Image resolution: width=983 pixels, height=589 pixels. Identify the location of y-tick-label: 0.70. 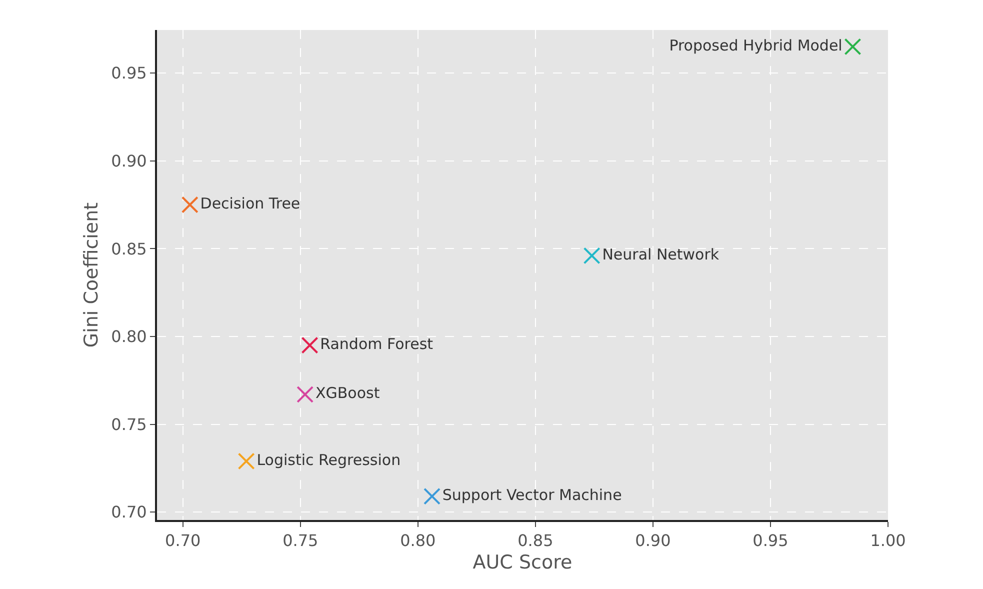
(129, 512).